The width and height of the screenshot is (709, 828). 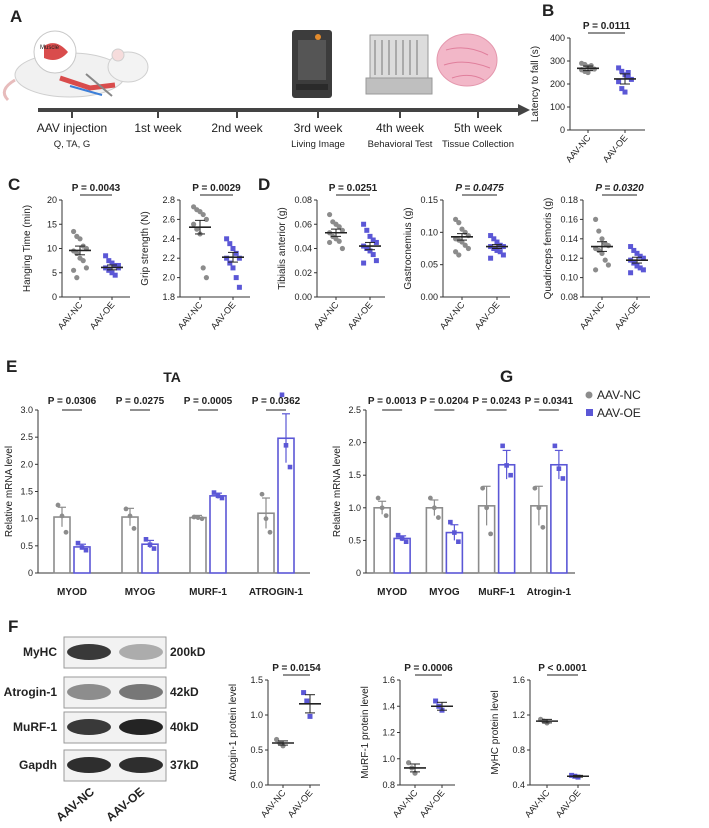 I want to click on timeline-step-sublabel: Living Image, so click(x=318, y=144).